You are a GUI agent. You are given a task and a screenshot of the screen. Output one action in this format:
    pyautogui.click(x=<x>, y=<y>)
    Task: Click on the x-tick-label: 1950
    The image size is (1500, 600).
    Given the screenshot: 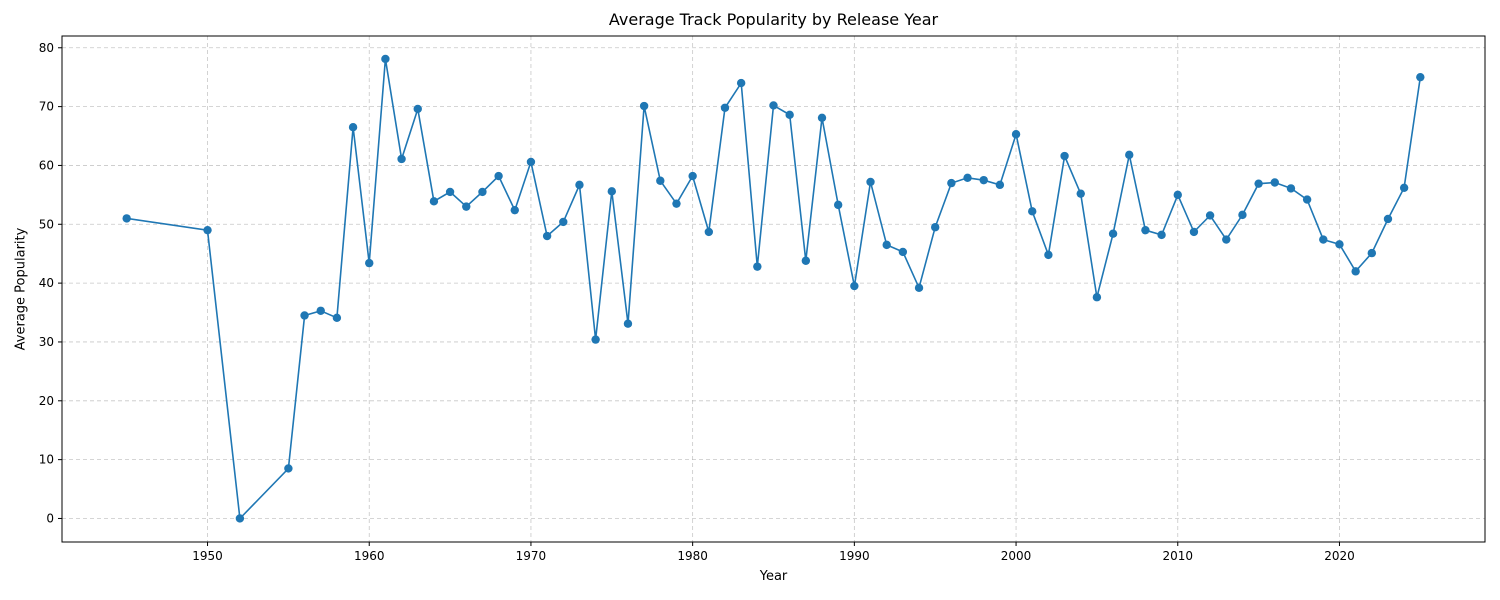 What is the action you would take?
    pyautogui.click(x=207, y=556)
    